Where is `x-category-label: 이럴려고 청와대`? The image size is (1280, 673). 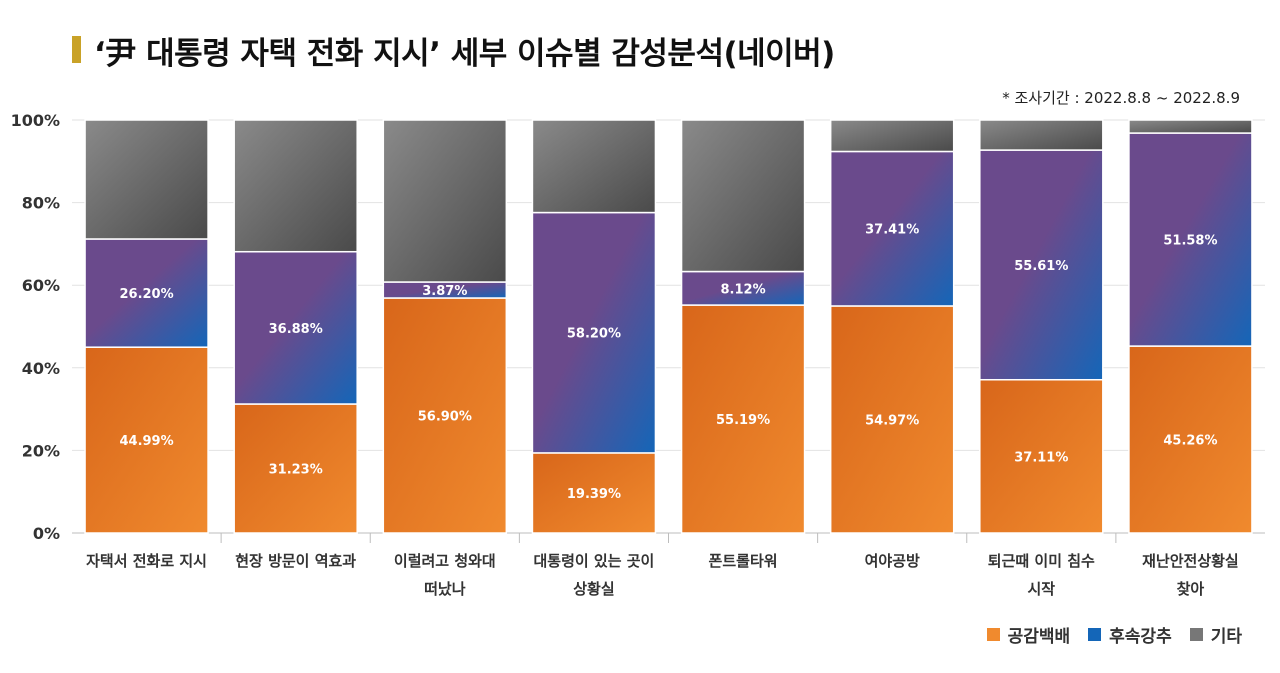 x-category-label: 이럴려고 청와대 is located at coordinates (445, 561).